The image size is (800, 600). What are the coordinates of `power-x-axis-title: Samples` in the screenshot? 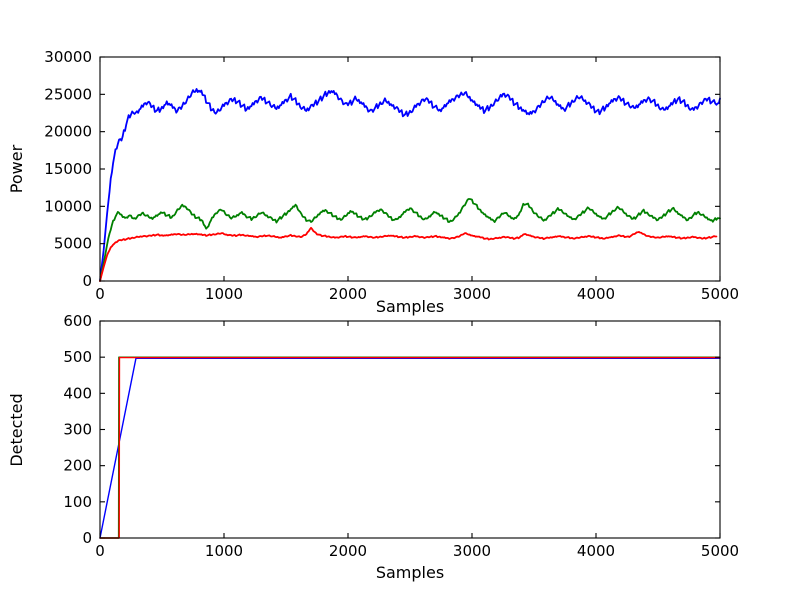 It's located at (410, 306).